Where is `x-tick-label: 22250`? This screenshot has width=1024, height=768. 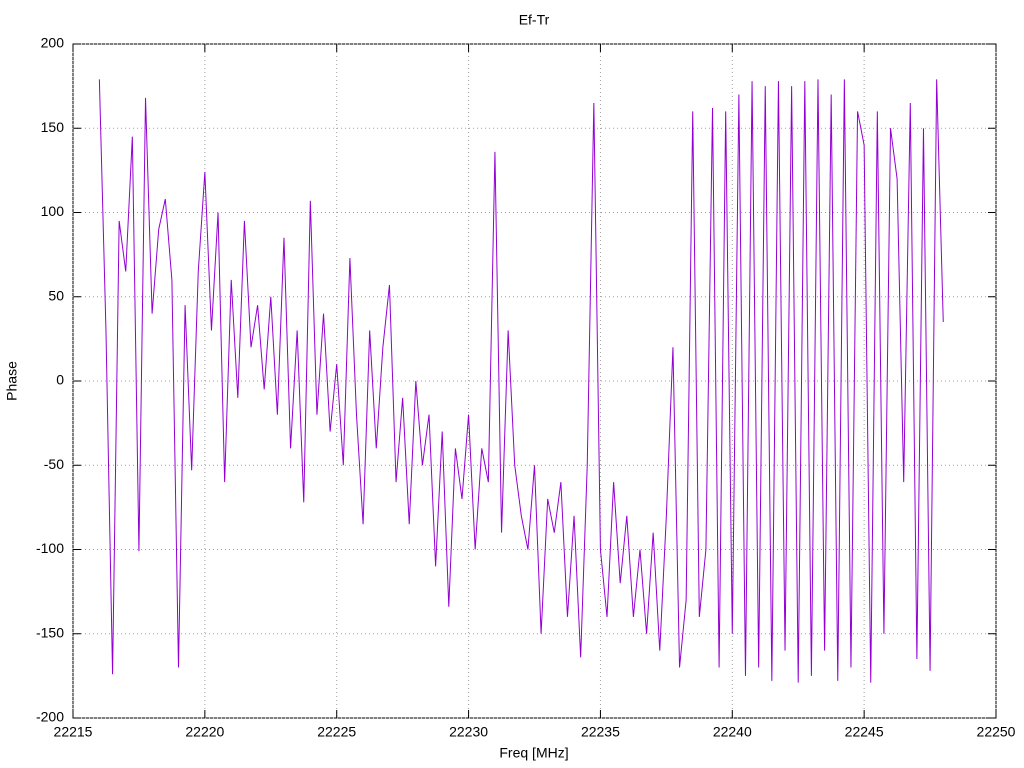 x-tick-label: 22250 is located at coordinates (996, 732).